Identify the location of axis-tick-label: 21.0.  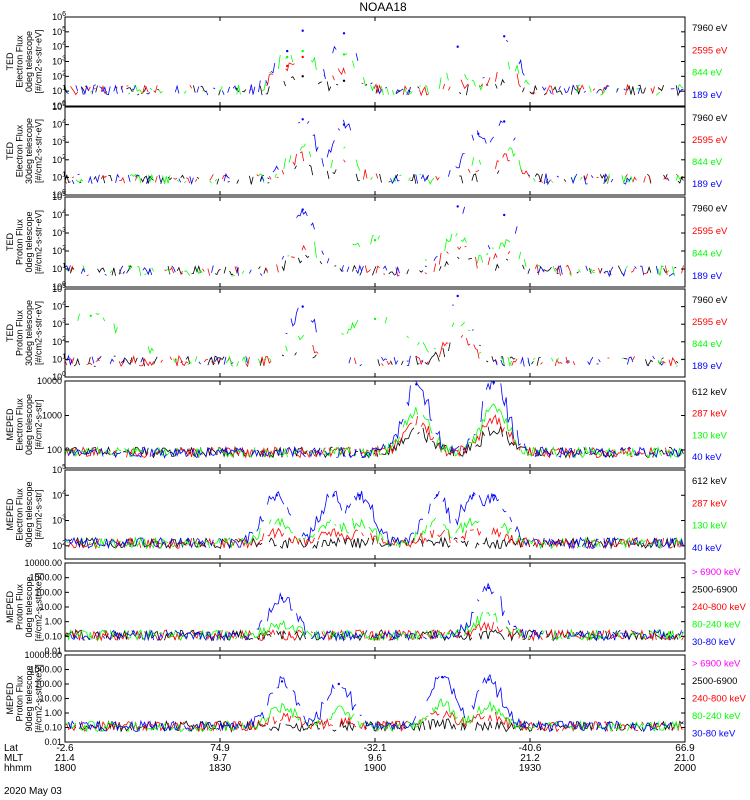
(685, 758).